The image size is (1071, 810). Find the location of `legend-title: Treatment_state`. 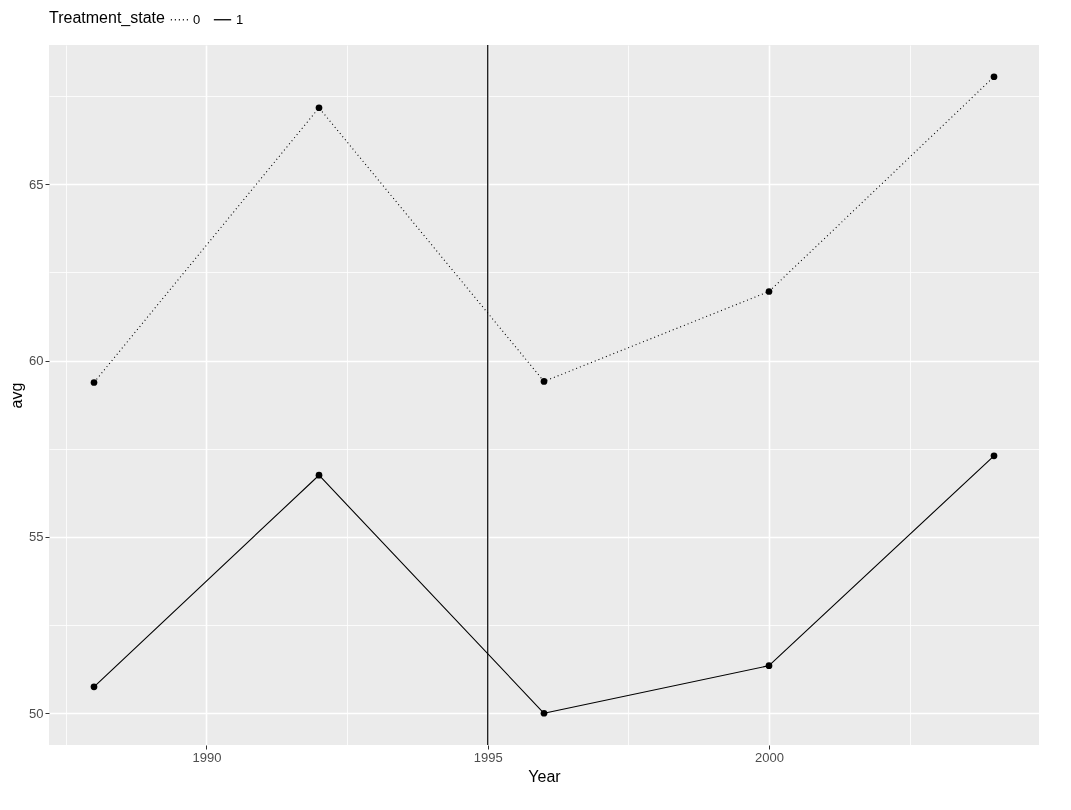

legend-title: Treatment_state is located at coordinates (107, 18).